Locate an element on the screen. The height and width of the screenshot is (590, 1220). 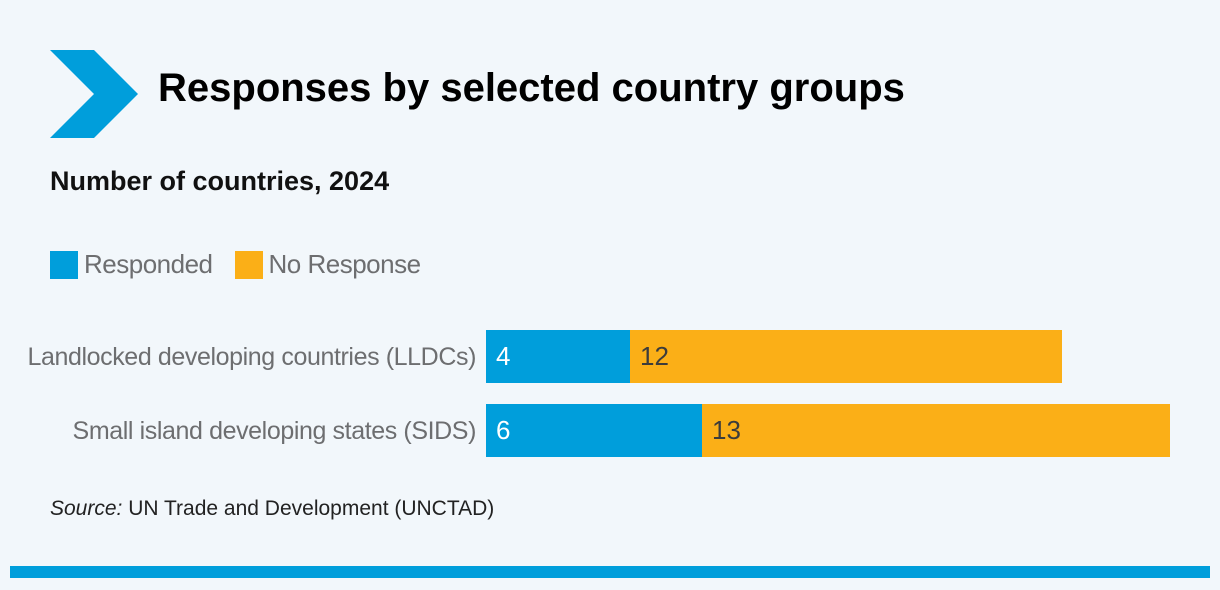
category-label: Small island developing states (SIDS) is located at coordinates (274, 430).